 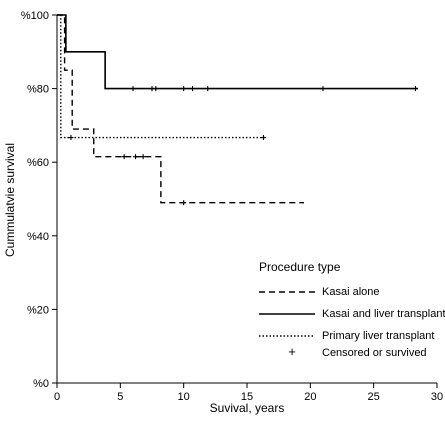 I want to click on y-tick-label: %20, so click(x=38, y=310).